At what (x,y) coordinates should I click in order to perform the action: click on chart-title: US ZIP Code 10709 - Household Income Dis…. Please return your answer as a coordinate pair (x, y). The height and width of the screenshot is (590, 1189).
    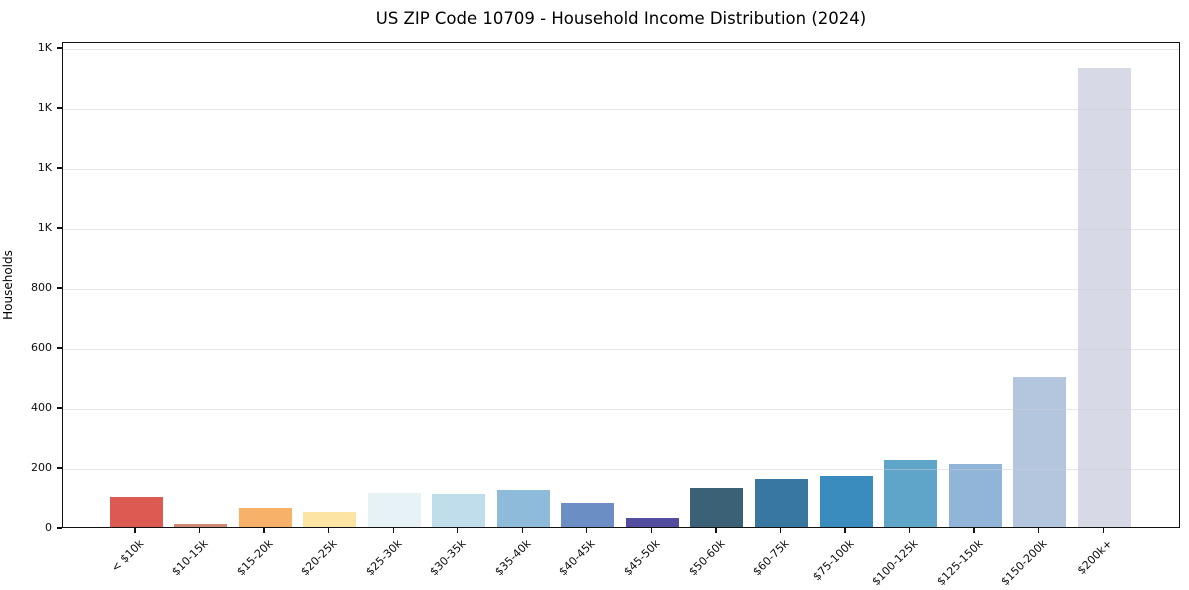
    Looking at the image, I should click on (621, 18).